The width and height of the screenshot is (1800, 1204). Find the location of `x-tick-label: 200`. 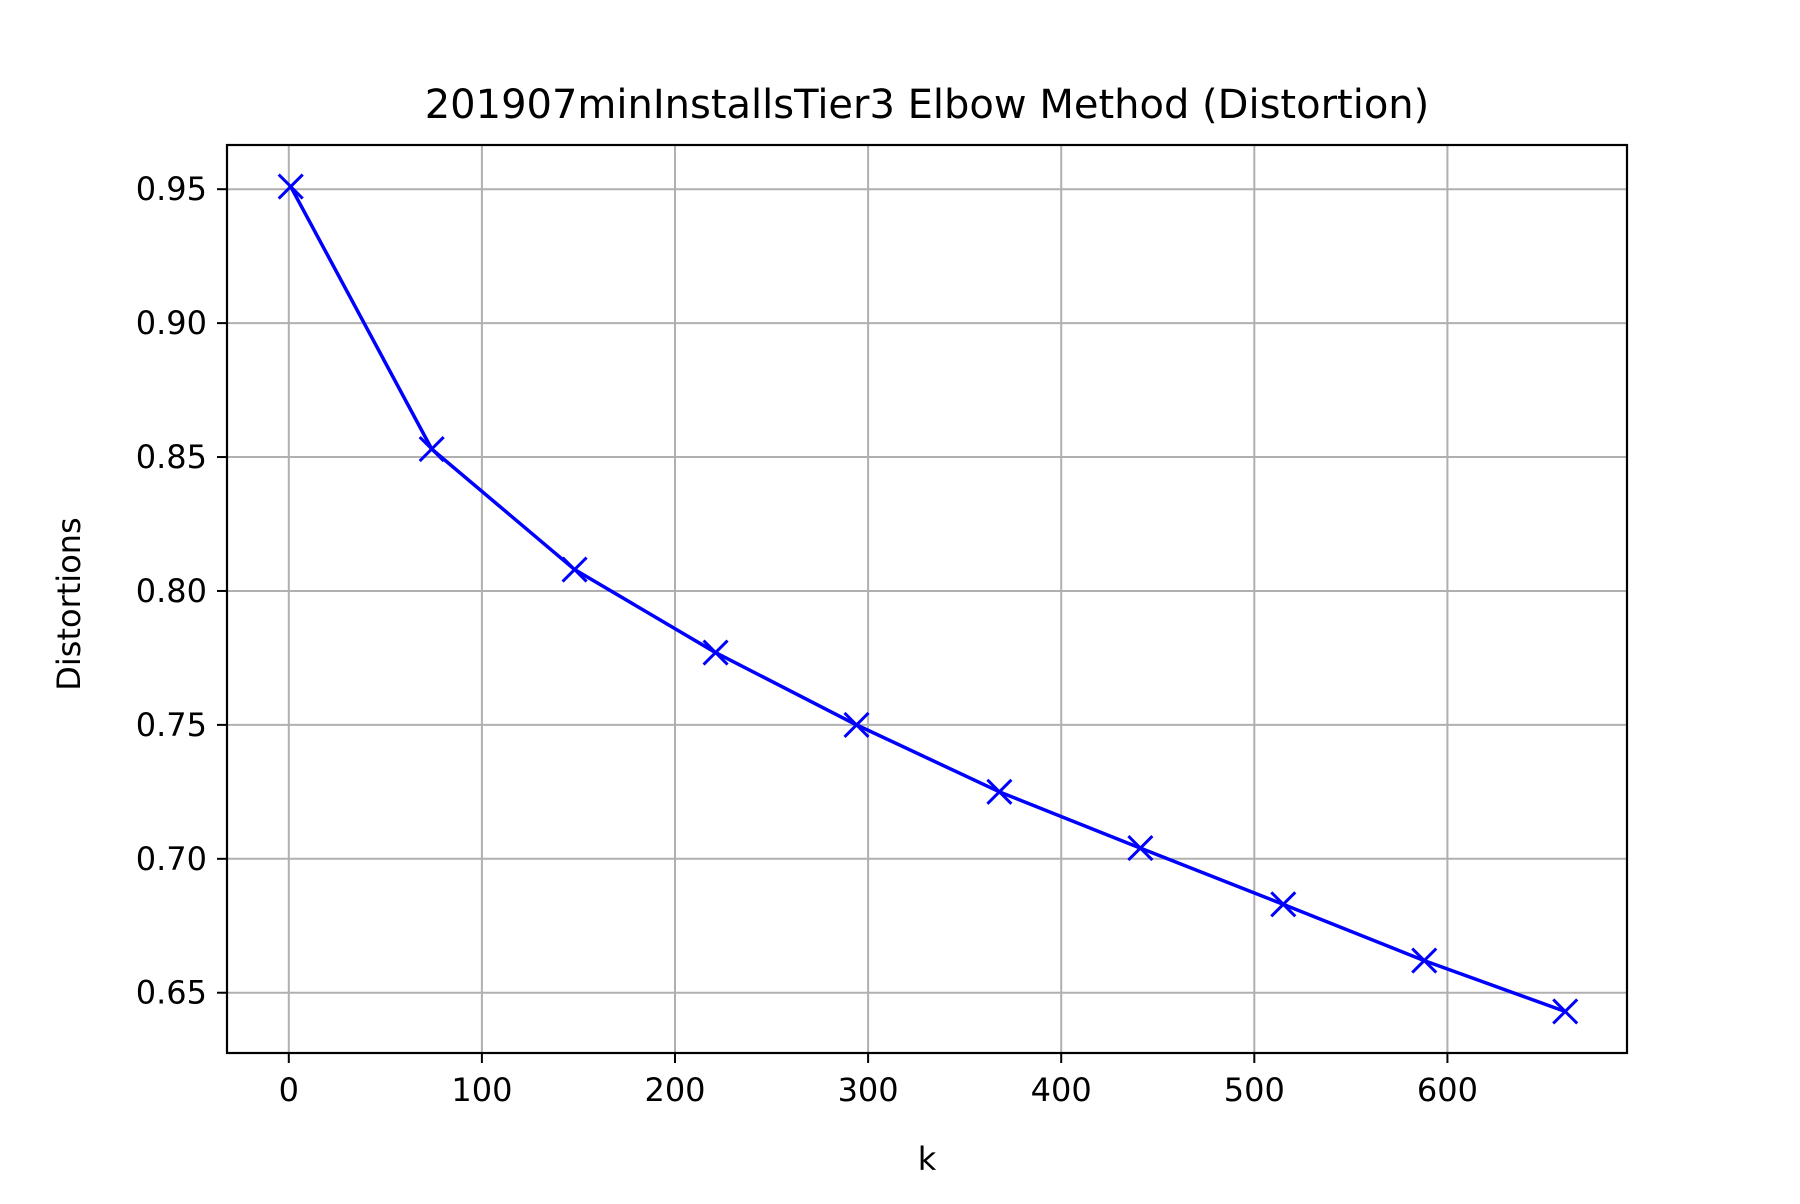

x-tick-label: 200 is located at coordinates (674, 1090).